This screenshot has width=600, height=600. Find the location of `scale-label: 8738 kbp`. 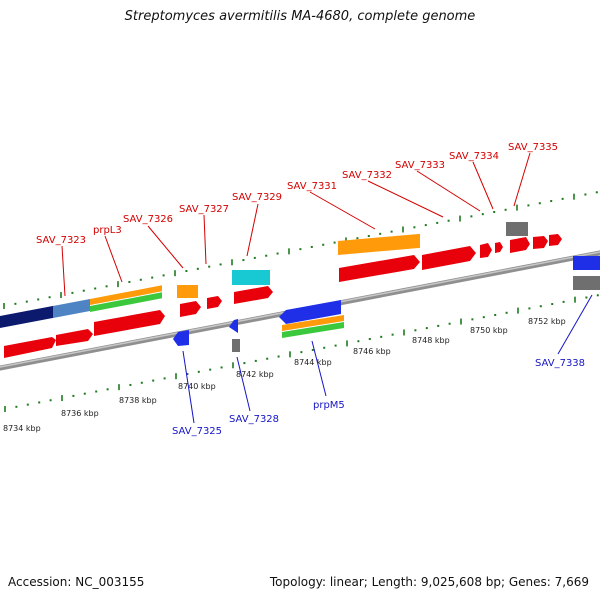

scale-label: 8738 kbp is located at coordinates (138, 400).